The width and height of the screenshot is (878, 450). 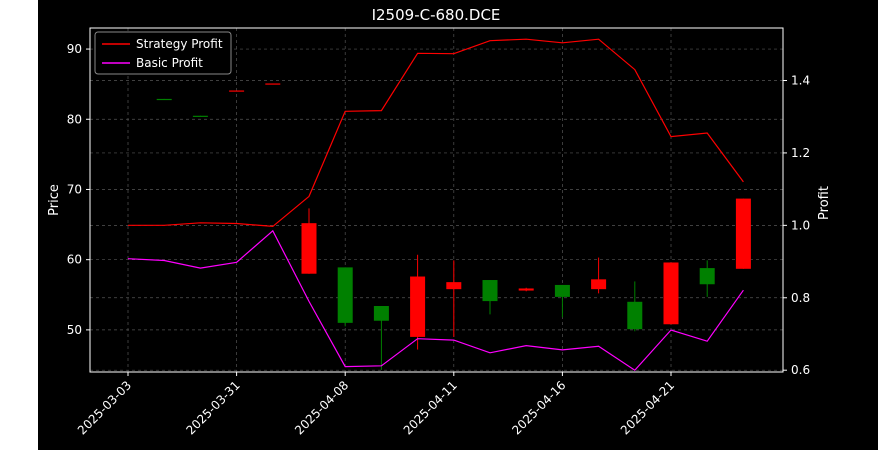 What do you see at coordinates (54, 200) in the screenshot?
I see `y-axis-left-label: Price` at bounding box center [54, 200].